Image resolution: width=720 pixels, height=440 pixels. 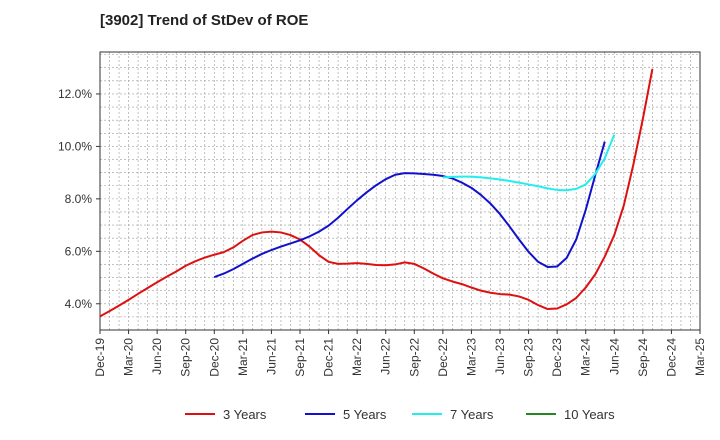 I want to click on x-tick-label: Sep-24, so click(x=643, y=357).